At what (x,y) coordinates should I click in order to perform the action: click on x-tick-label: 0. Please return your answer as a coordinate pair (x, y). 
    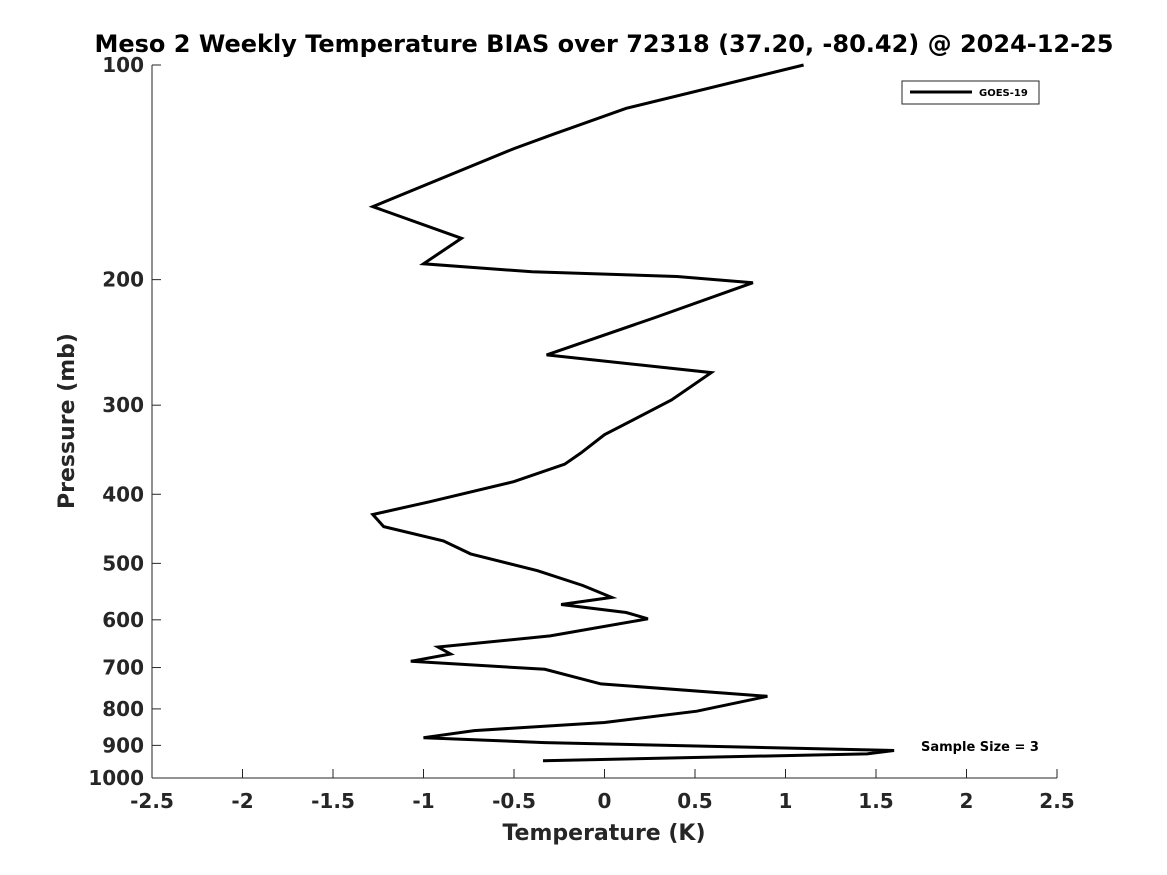
    Looking at the image, I should click on (605, 801).